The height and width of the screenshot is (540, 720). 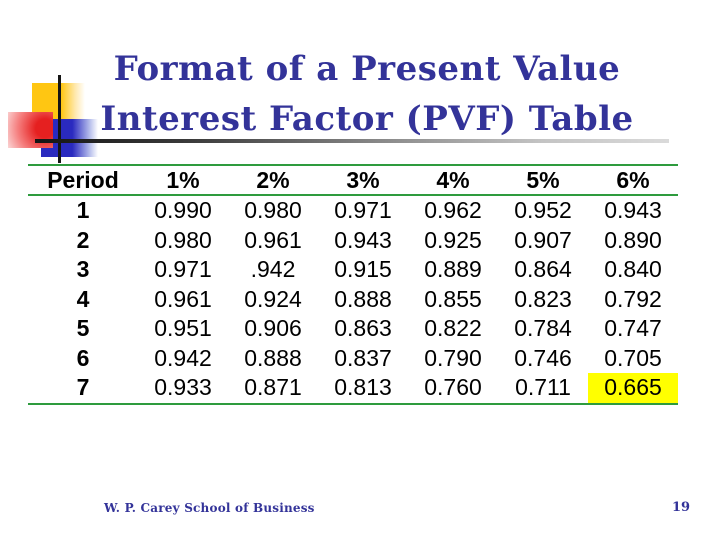 I want to click on period-cell: 4, so click(x=83, y=298).